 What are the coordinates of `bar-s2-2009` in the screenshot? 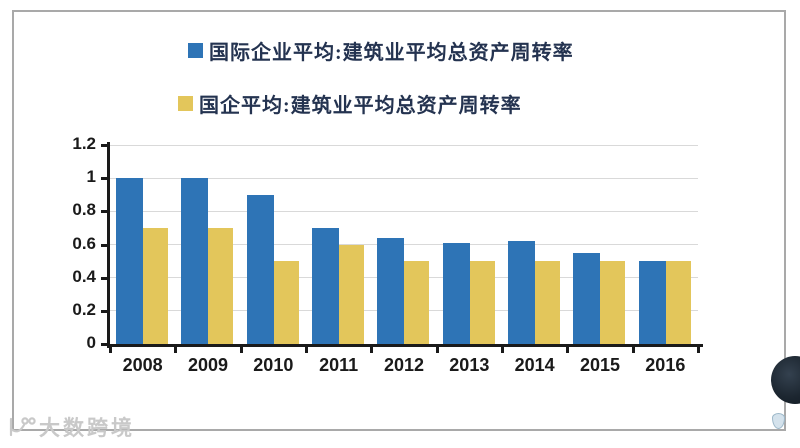 It's located at (221, 285).